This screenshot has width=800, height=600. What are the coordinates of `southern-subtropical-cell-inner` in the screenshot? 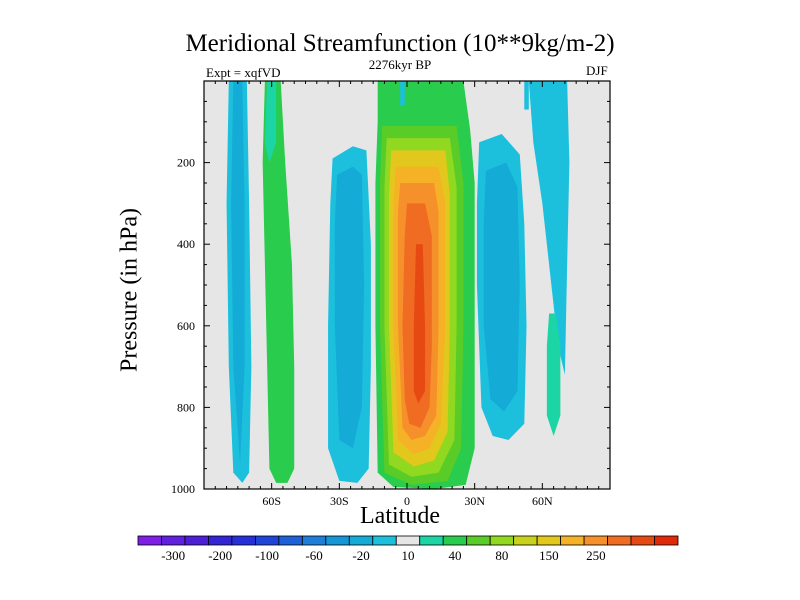 It's located at (349, 307).